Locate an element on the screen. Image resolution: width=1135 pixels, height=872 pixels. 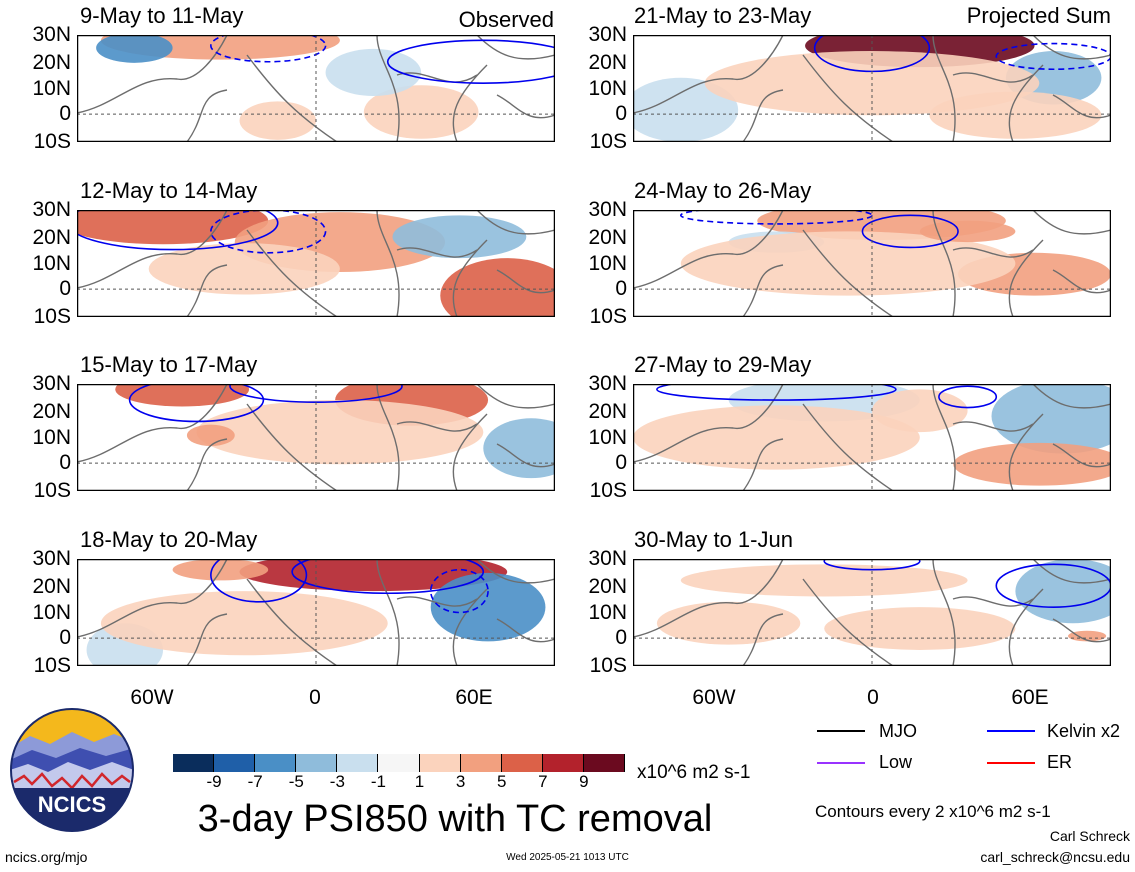
x-label-60w-left: 60W is located at coordinates (152, 697).